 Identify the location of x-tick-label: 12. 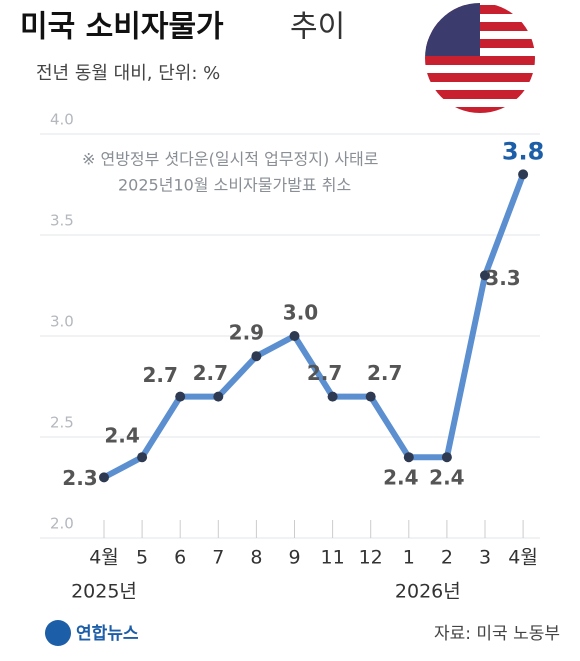
(371, 558).